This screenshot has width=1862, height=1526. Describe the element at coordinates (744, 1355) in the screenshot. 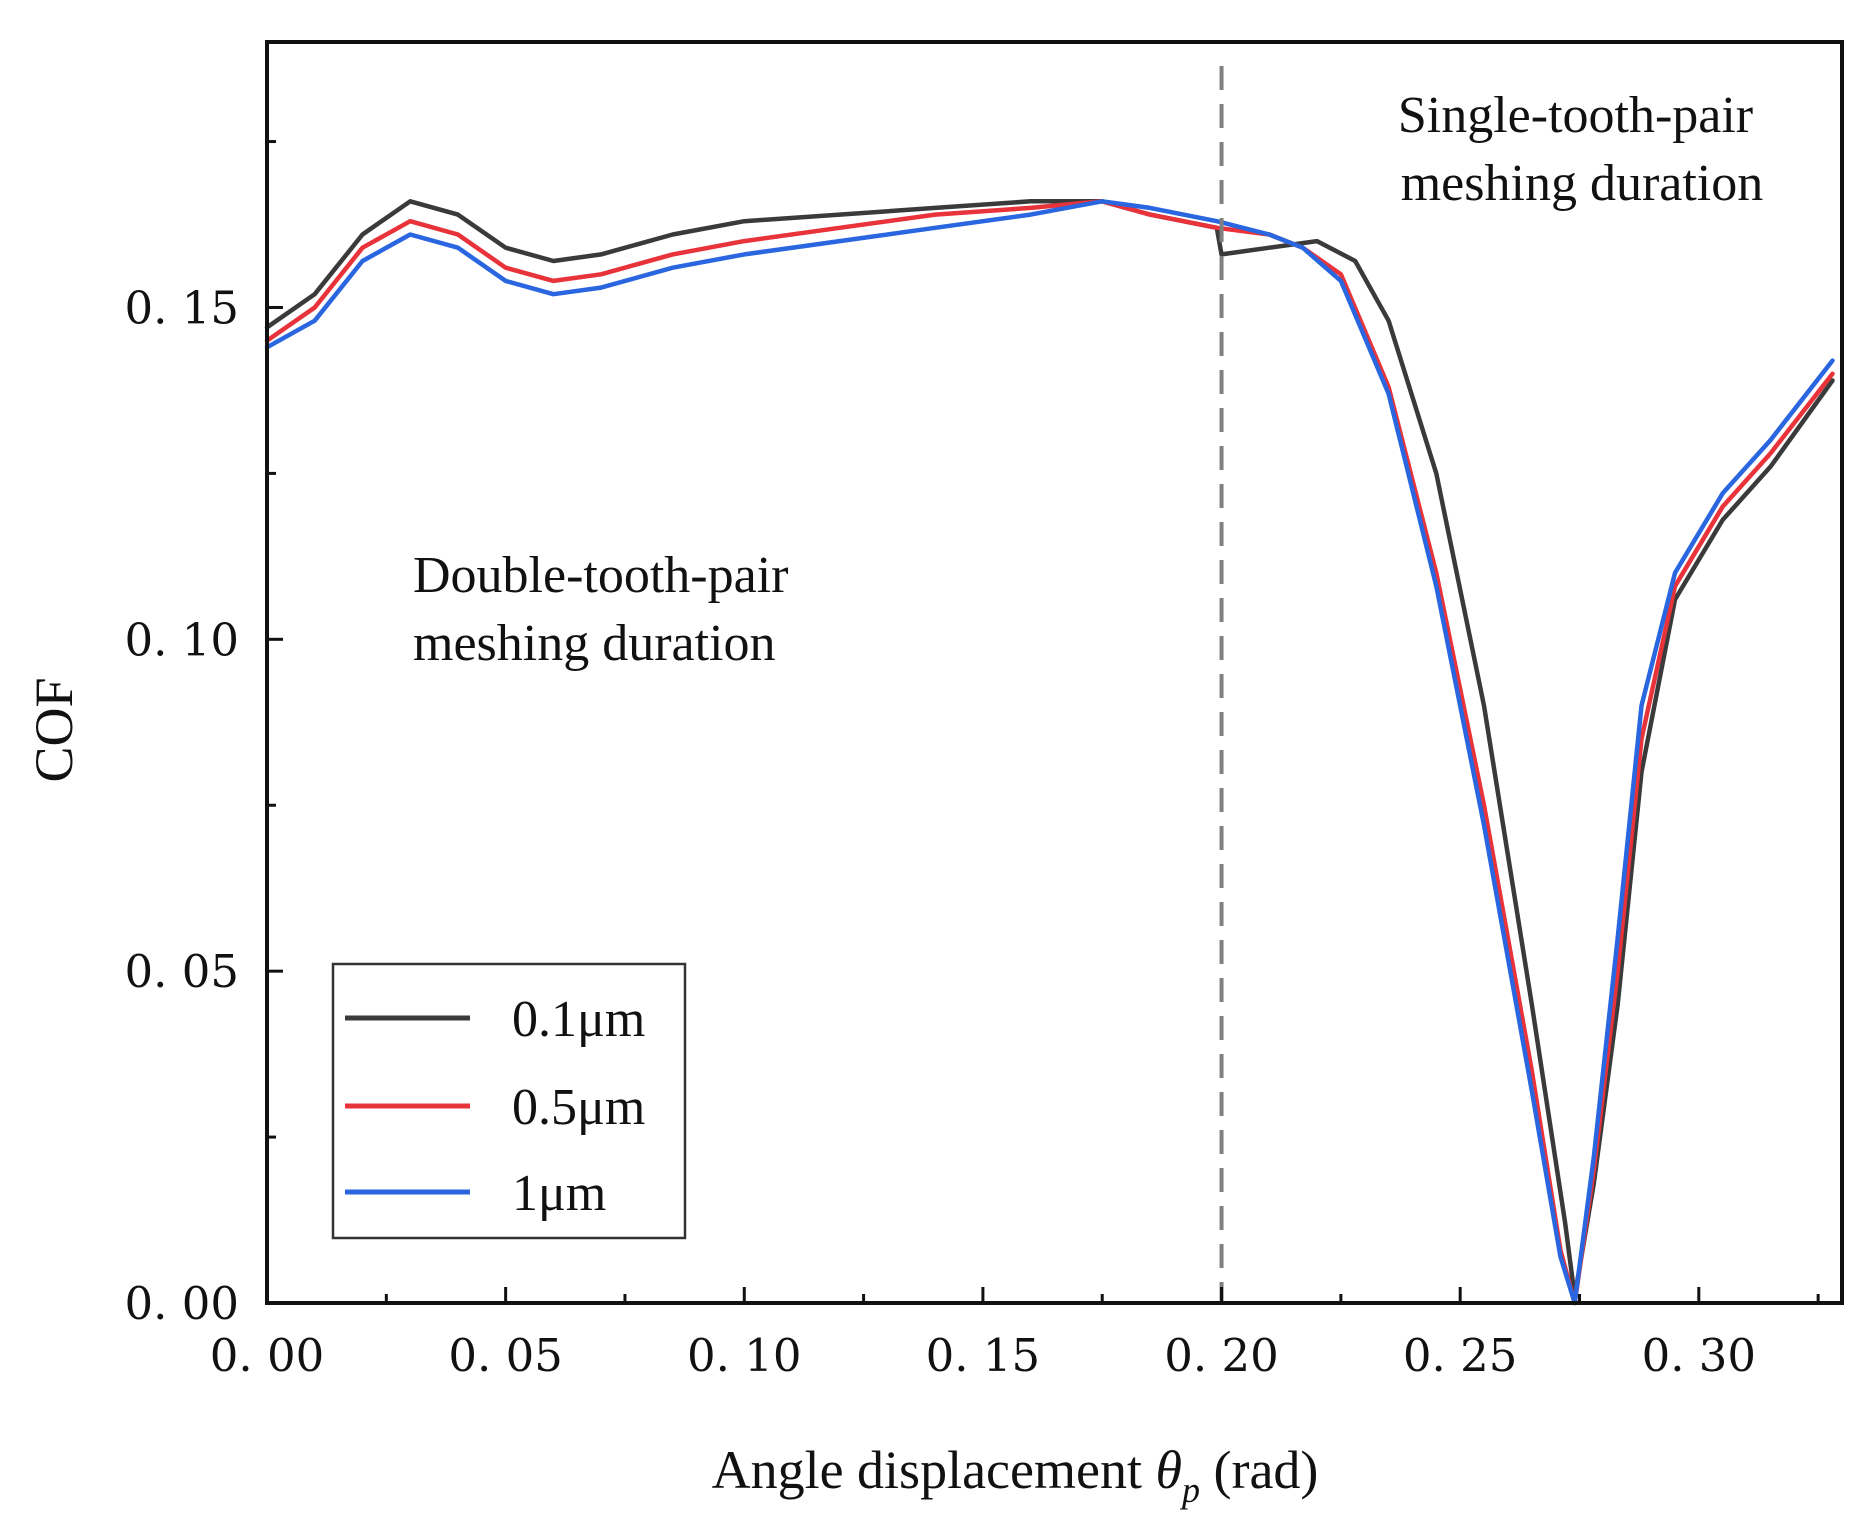

I see `x-tick-label: 0. 10` at that location.